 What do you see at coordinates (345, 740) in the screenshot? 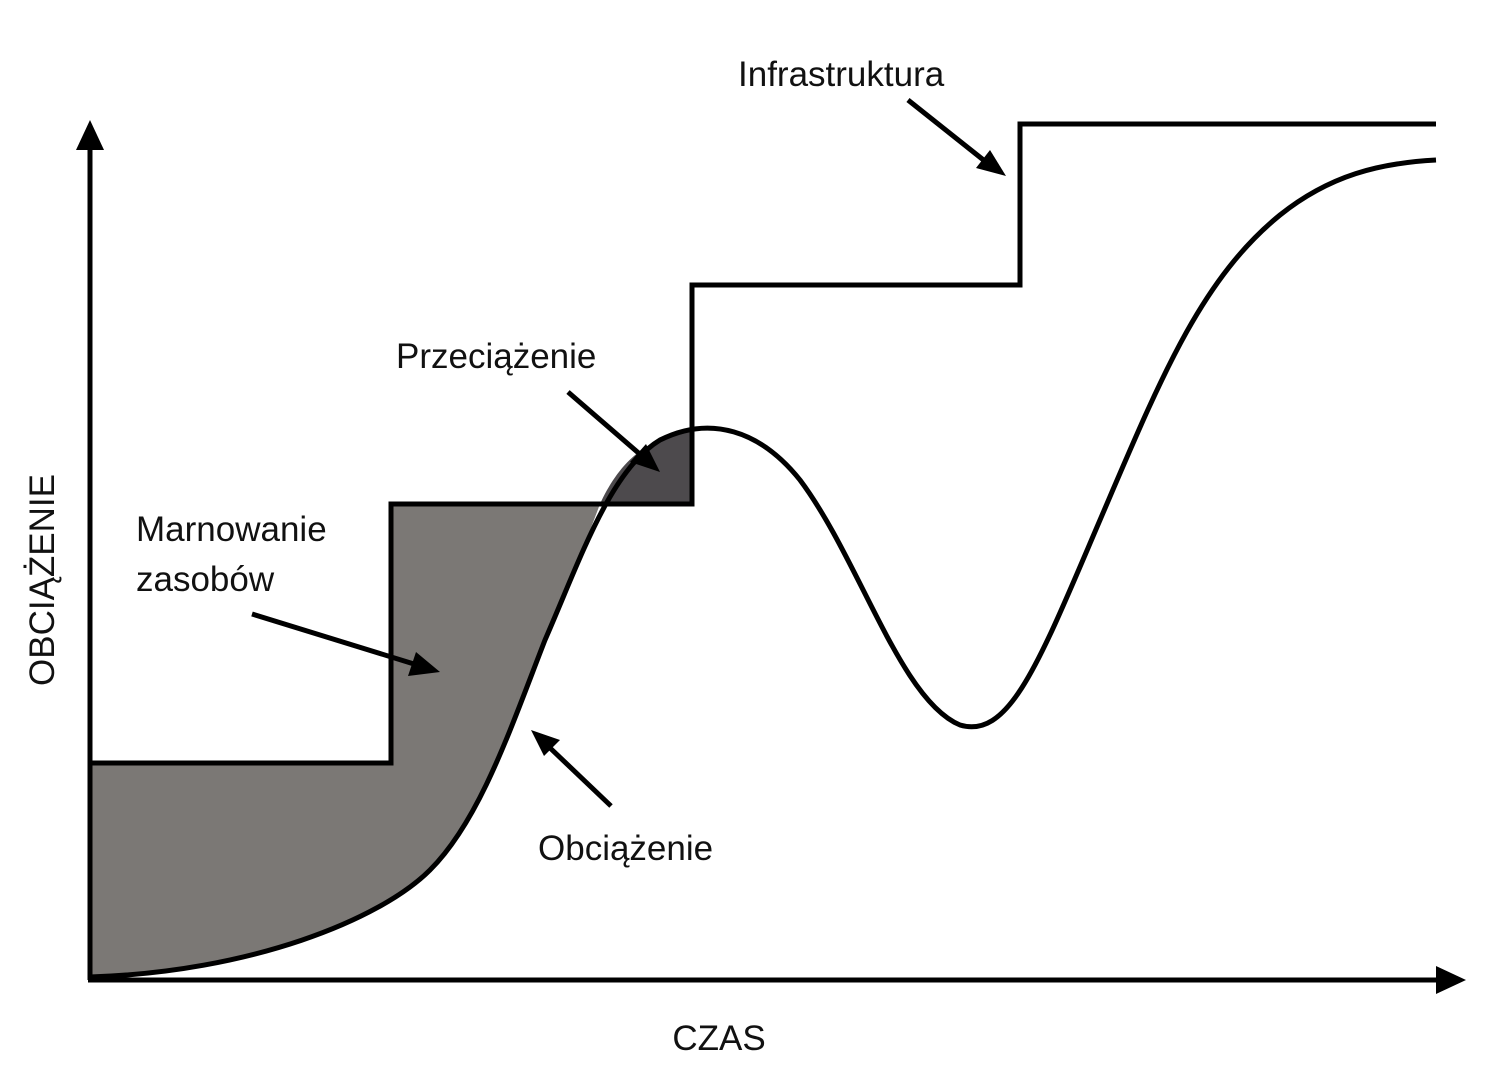
I see `resource-waste-region` at bounding box center [345, 740].